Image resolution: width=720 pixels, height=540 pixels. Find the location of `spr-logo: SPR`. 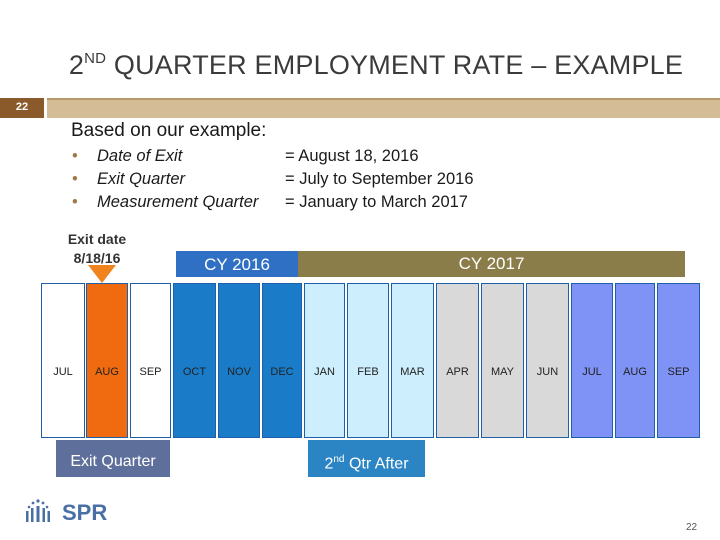

spr-logo: SPR is located at coordinates (67, 512).